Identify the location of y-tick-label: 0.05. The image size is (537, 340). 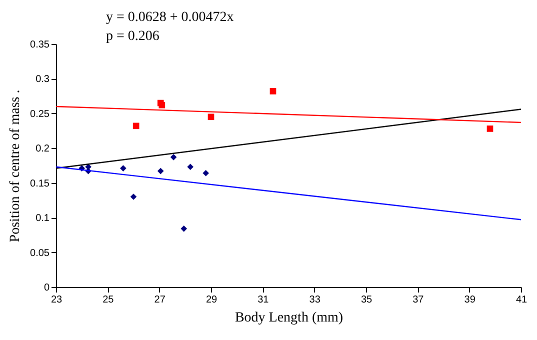
(40, 253).